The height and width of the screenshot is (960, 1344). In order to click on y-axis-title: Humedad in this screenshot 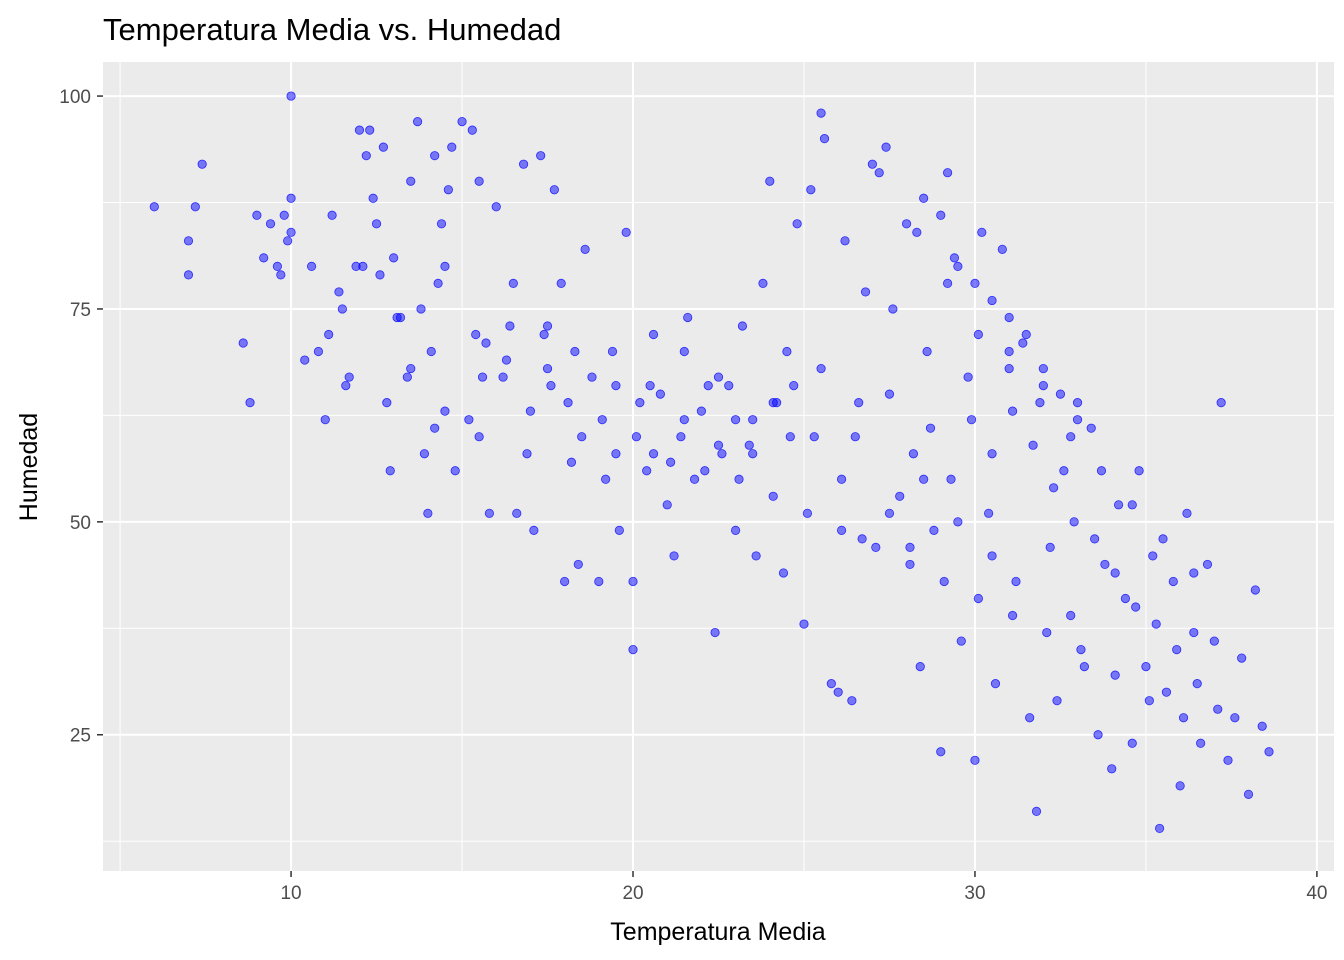, I will do `click(29, 467)`.